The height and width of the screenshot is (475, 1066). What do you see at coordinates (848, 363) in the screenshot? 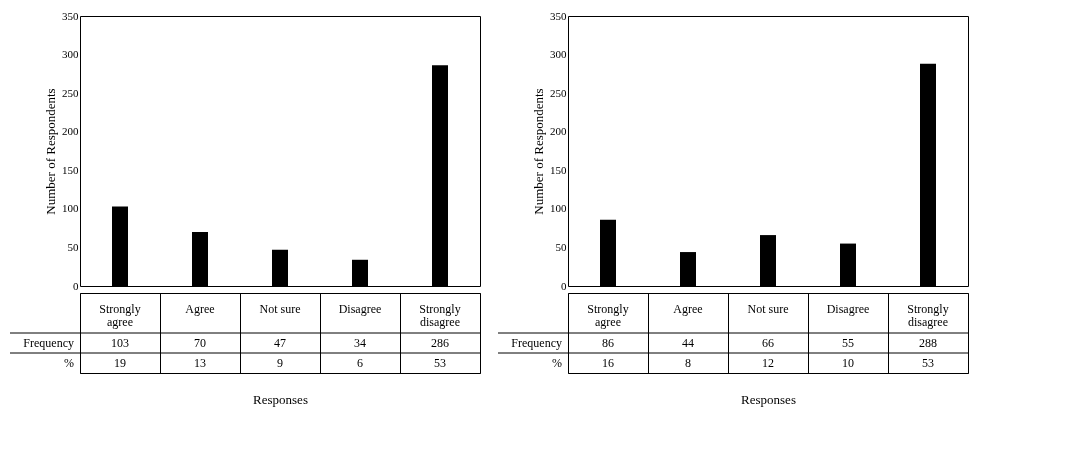
I see `text: 10` at bounding box center [848, 363].